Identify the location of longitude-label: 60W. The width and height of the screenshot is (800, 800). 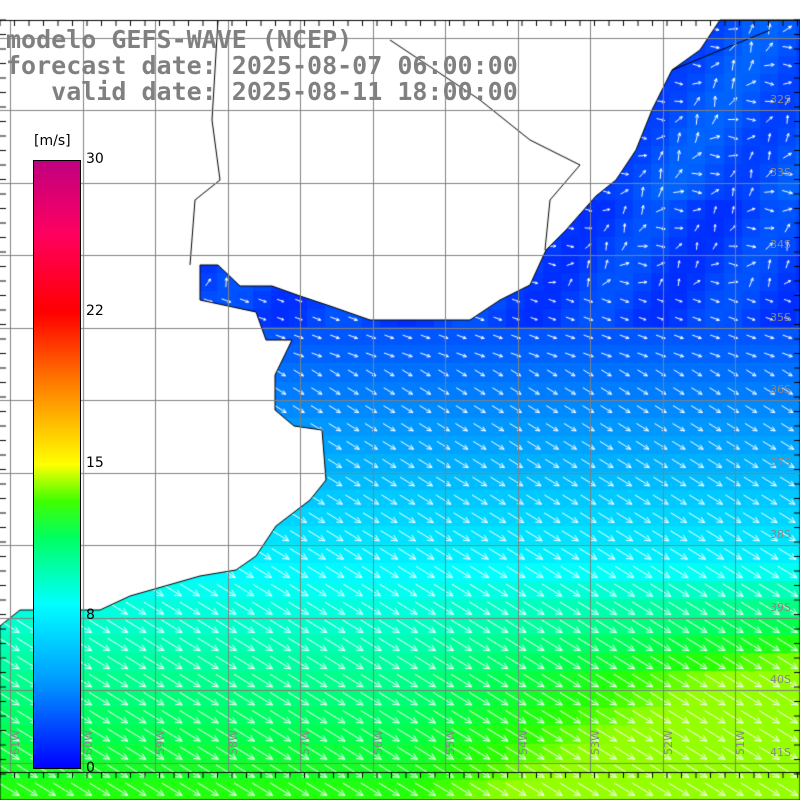
(88, 742).